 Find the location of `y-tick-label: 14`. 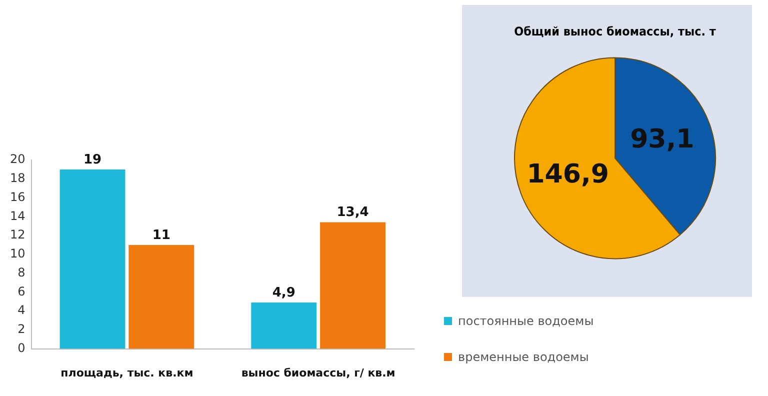

y-tick-label: 14 is located at coordinates (18, 215).